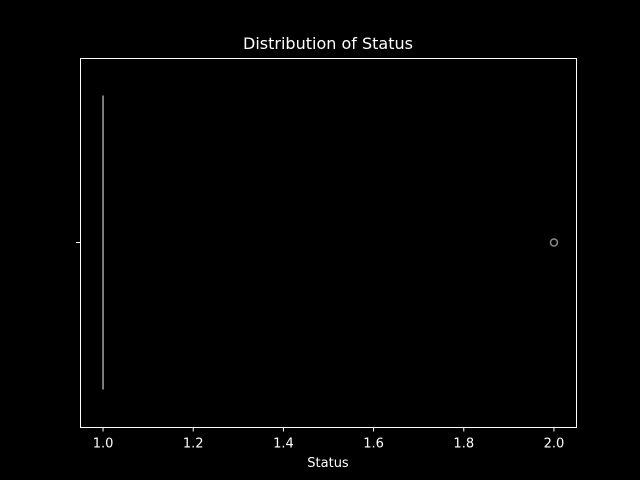  Describe the element at coordinates (373, 444) in the screenshot. I see `x-tick-label: 1.6` at that location.